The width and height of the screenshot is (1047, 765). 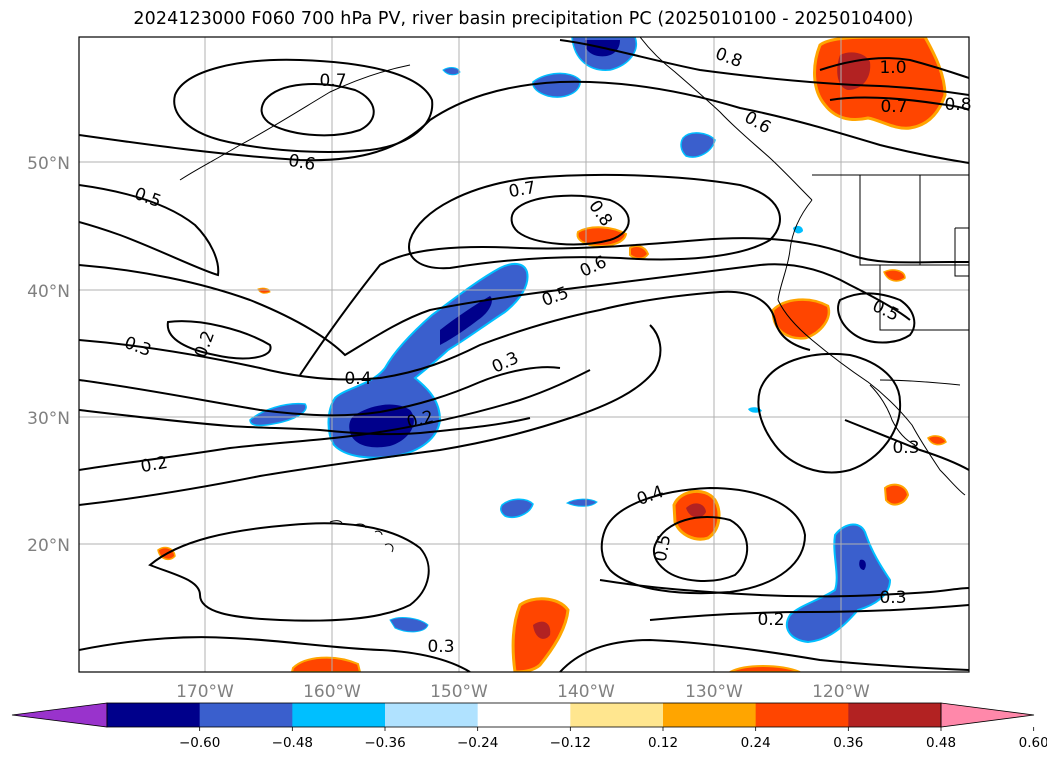 What do you see at coordinates (59, 715) in the screenshot?
I see `colorbar-extend-low` at bounding box center [59, 715].